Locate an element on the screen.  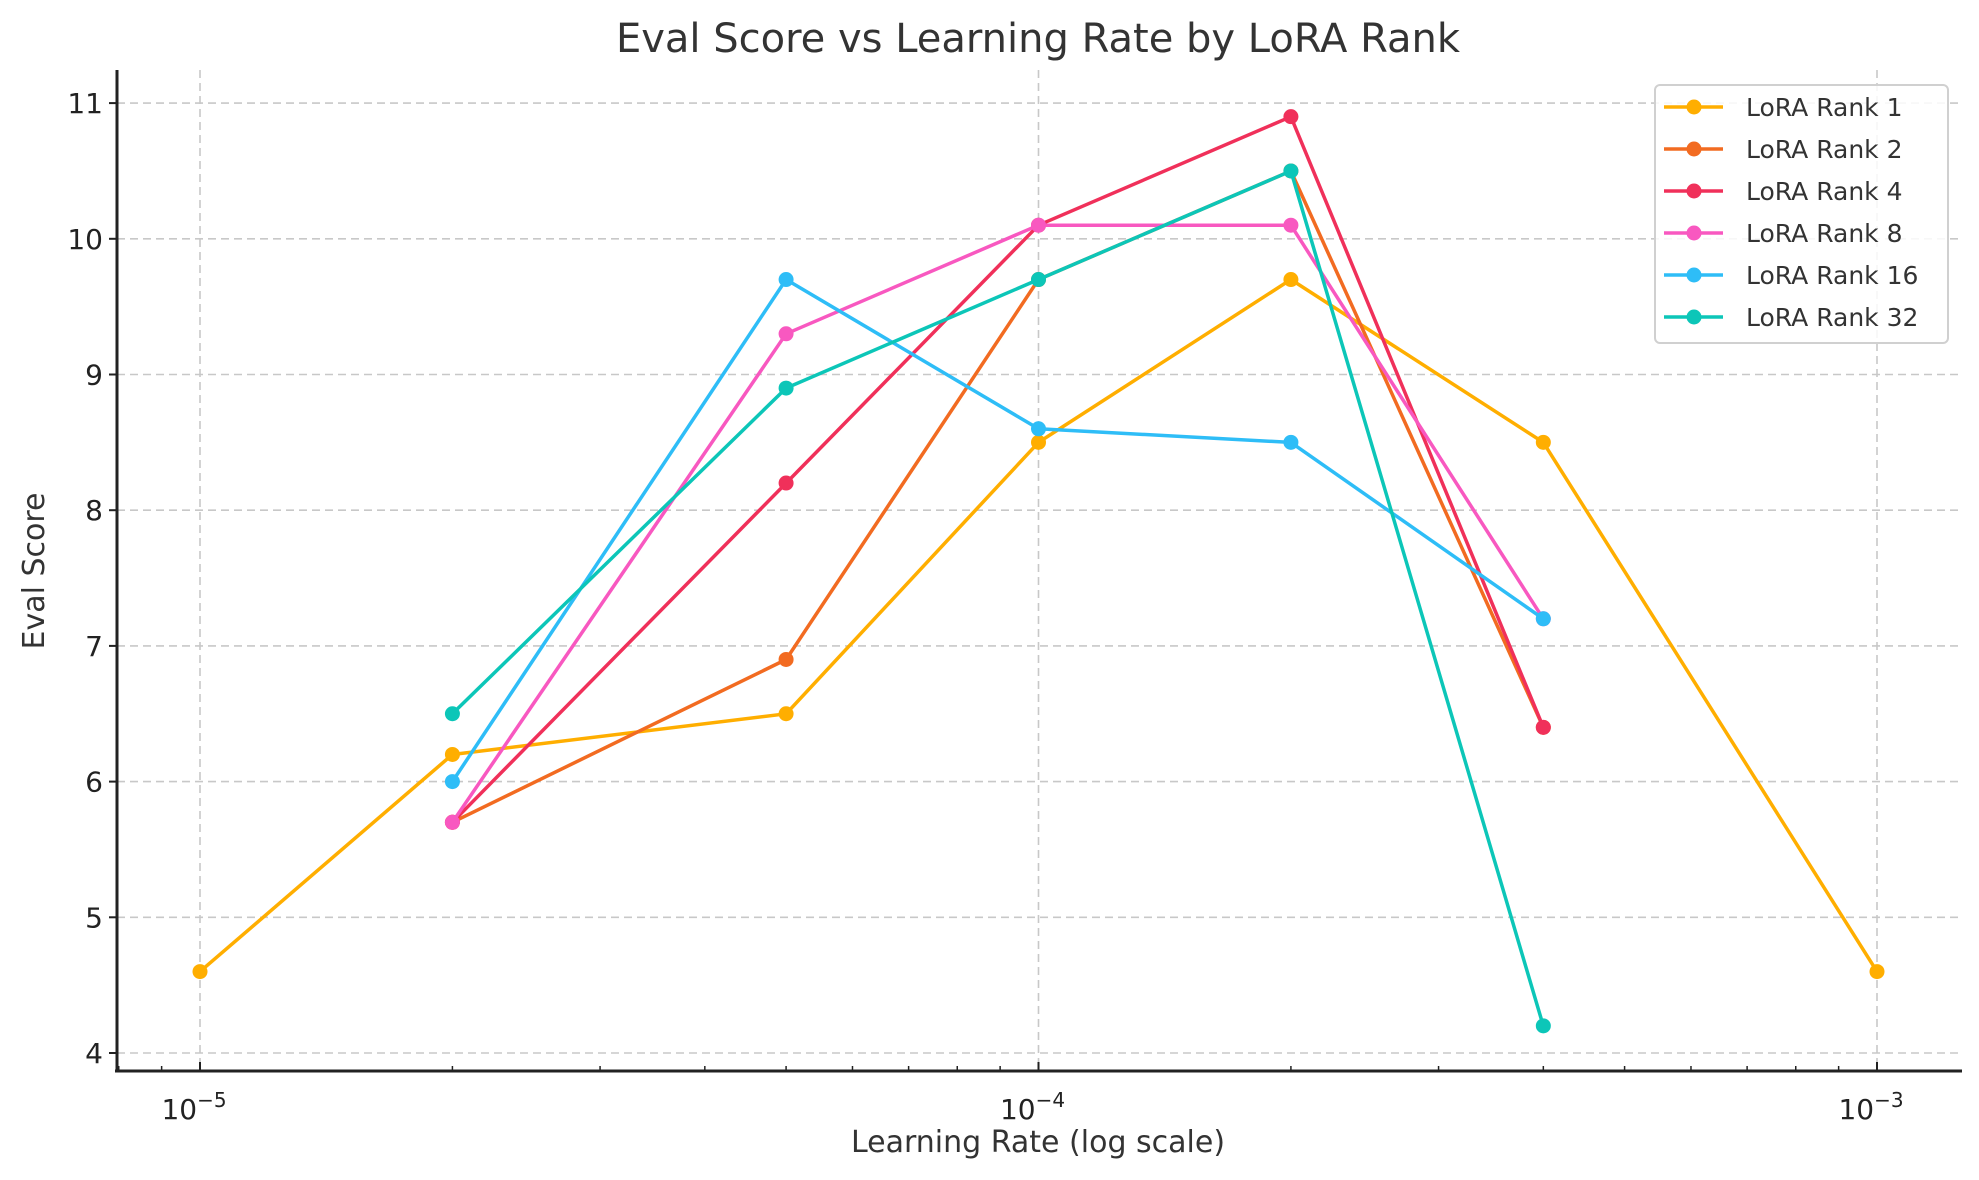
legend-label: LoRA Rank 4 is located at coordinates (1824, 191).